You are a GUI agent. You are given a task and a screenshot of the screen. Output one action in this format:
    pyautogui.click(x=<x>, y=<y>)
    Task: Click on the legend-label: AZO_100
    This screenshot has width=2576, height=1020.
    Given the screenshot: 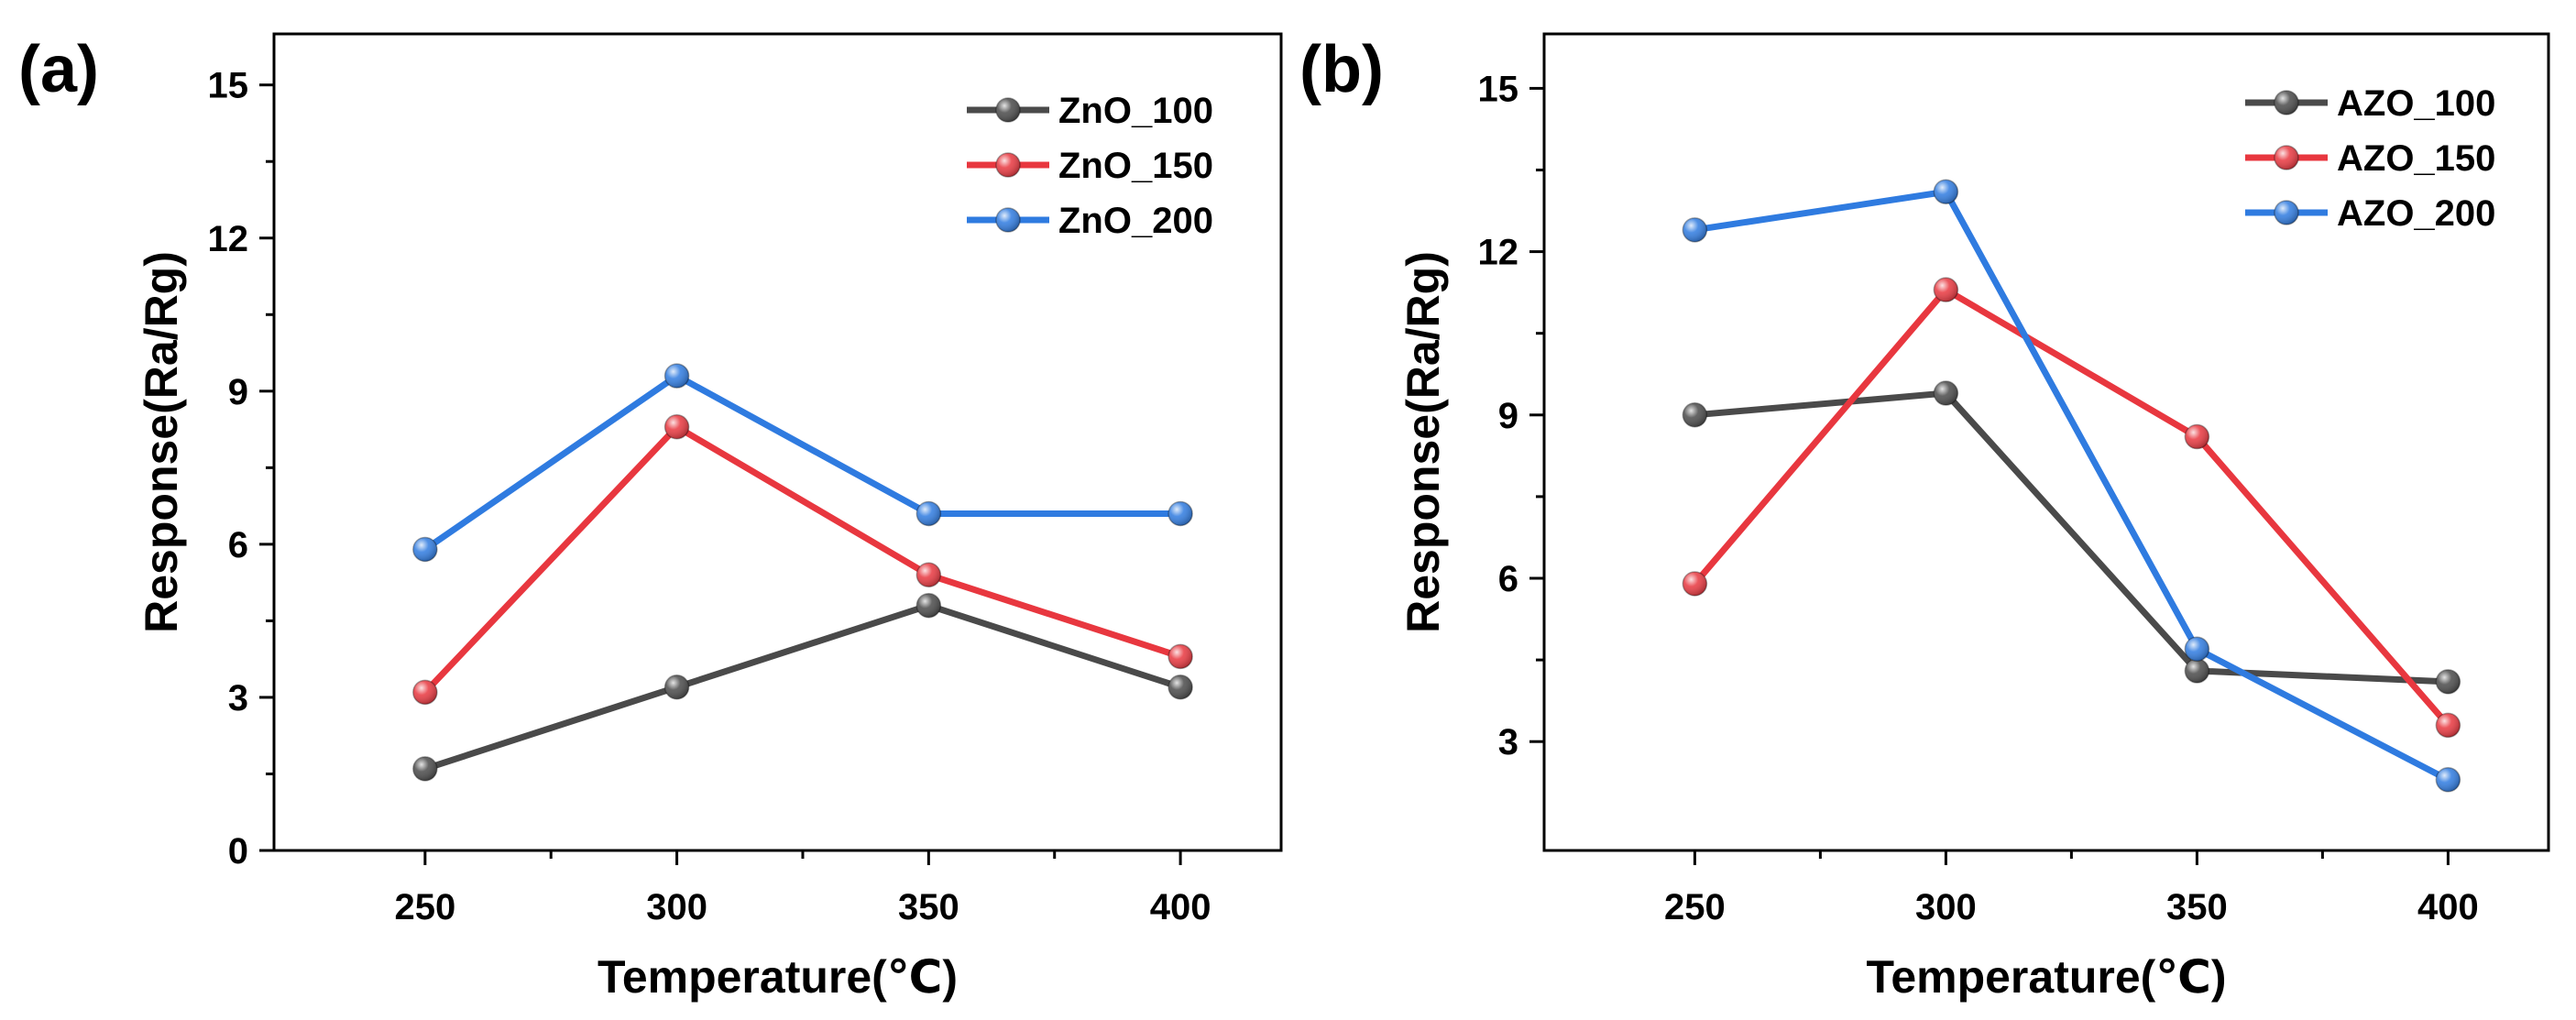 What is the action you would take?
    pyautogui.click(x=2416, y=103)
    